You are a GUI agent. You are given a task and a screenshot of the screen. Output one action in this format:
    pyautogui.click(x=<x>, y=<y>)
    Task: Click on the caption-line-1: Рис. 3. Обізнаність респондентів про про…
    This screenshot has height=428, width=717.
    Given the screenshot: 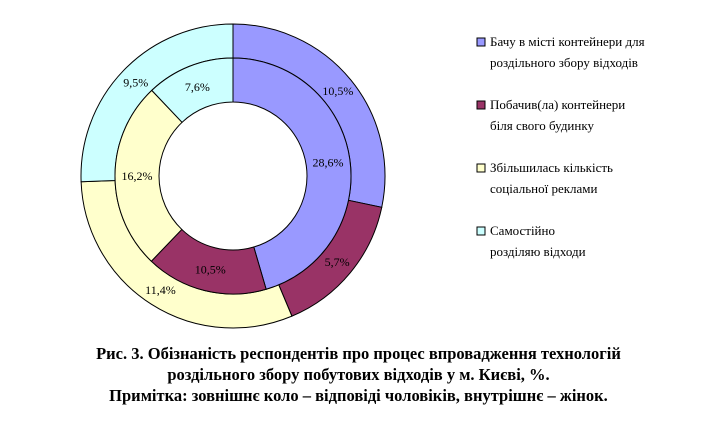 What is the action you would take?
    pyautogui.click(x=358, y=353)
    